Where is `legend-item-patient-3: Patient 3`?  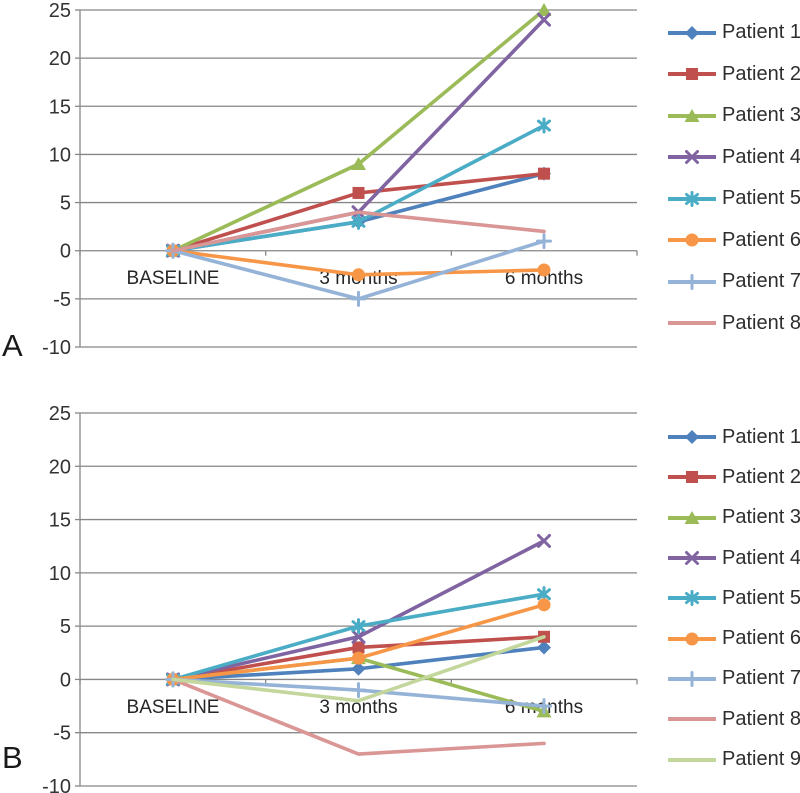 legend-item-patient-3: Patient 3 is located at coordinates (734, 116).